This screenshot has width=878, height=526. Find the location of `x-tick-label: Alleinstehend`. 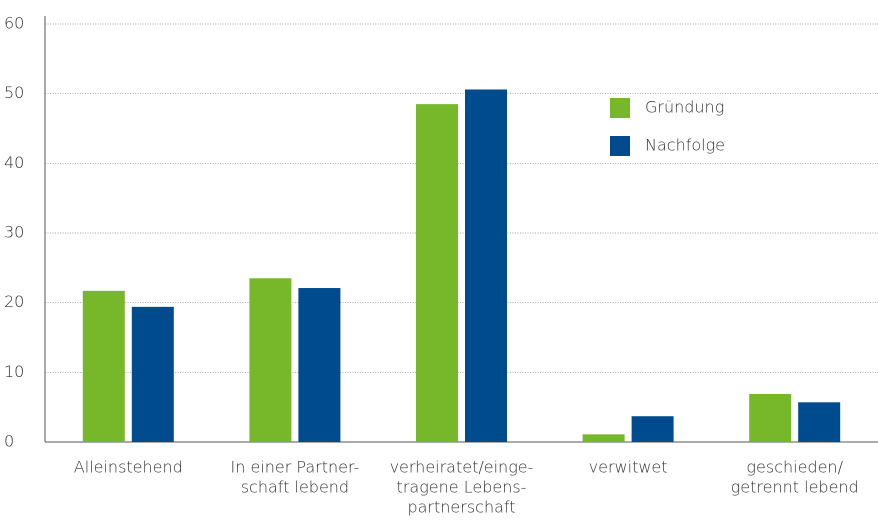

x-tick-label: Alleinstehend is located at coordinates (128, 467).